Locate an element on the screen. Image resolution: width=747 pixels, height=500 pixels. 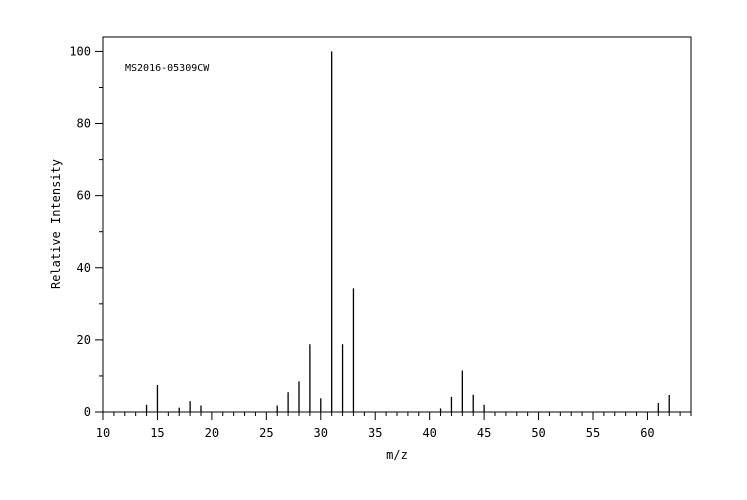
x-tick-label: 10 is located at coordinates (103, 433).